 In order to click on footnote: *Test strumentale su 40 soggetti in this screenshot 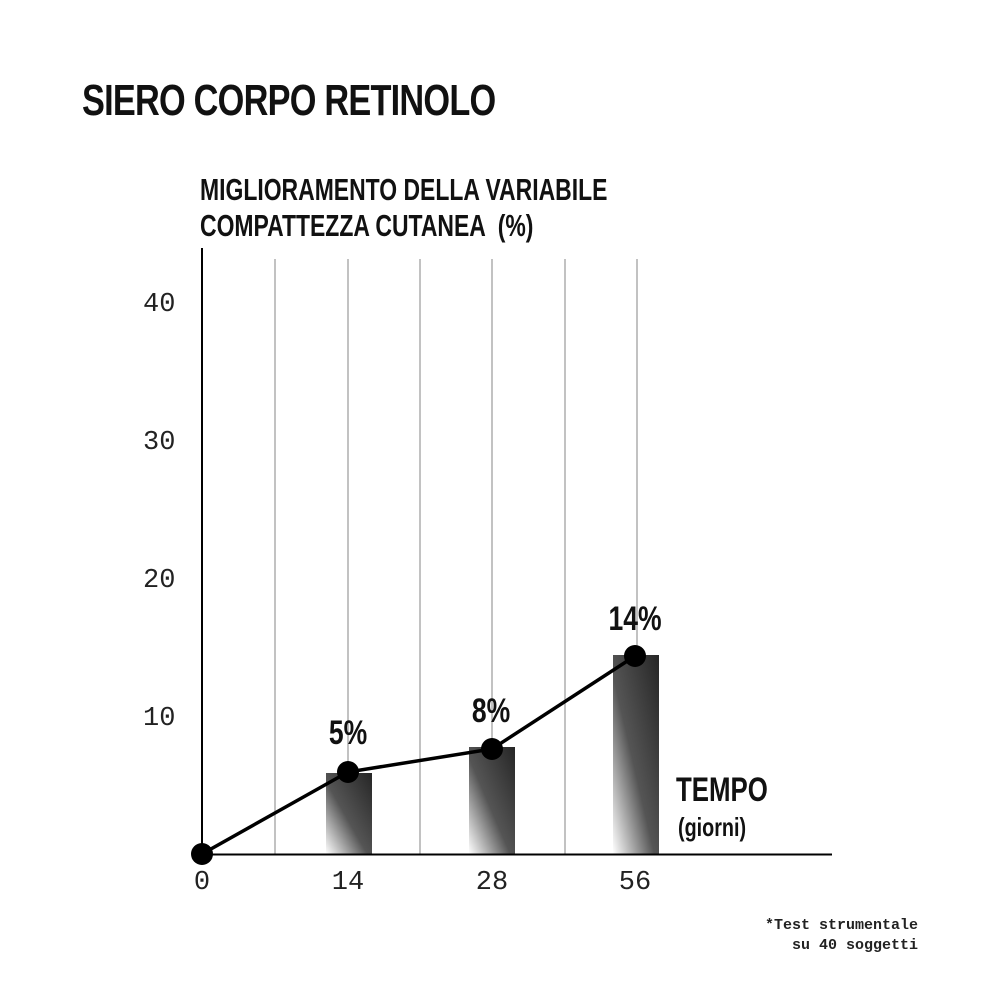, I will do `click(841, 936)`.